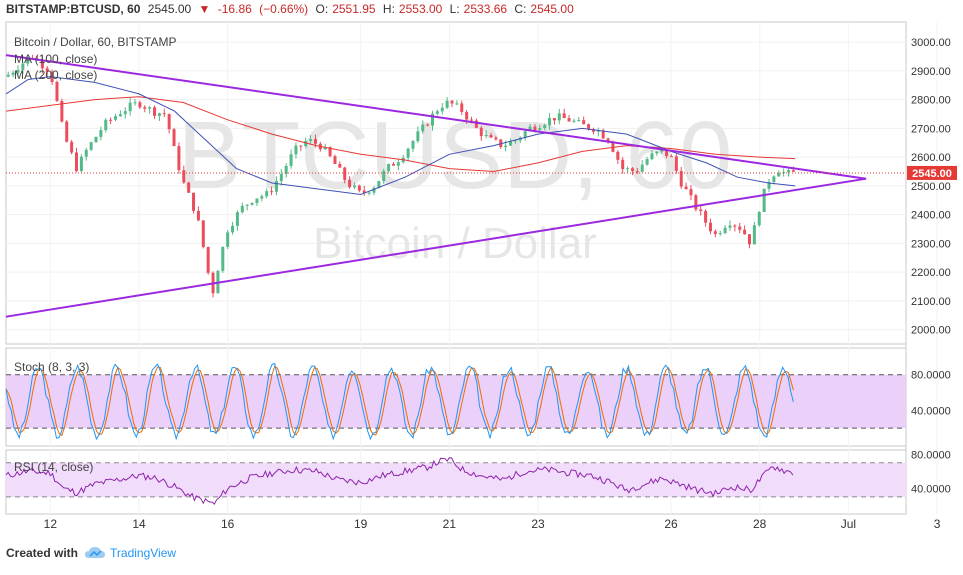  Describe the element at coordinates (73, 9) in the screenshot. I see `symbol-timeframe: BITSTAMP:BTCUSD, 60` at that location.